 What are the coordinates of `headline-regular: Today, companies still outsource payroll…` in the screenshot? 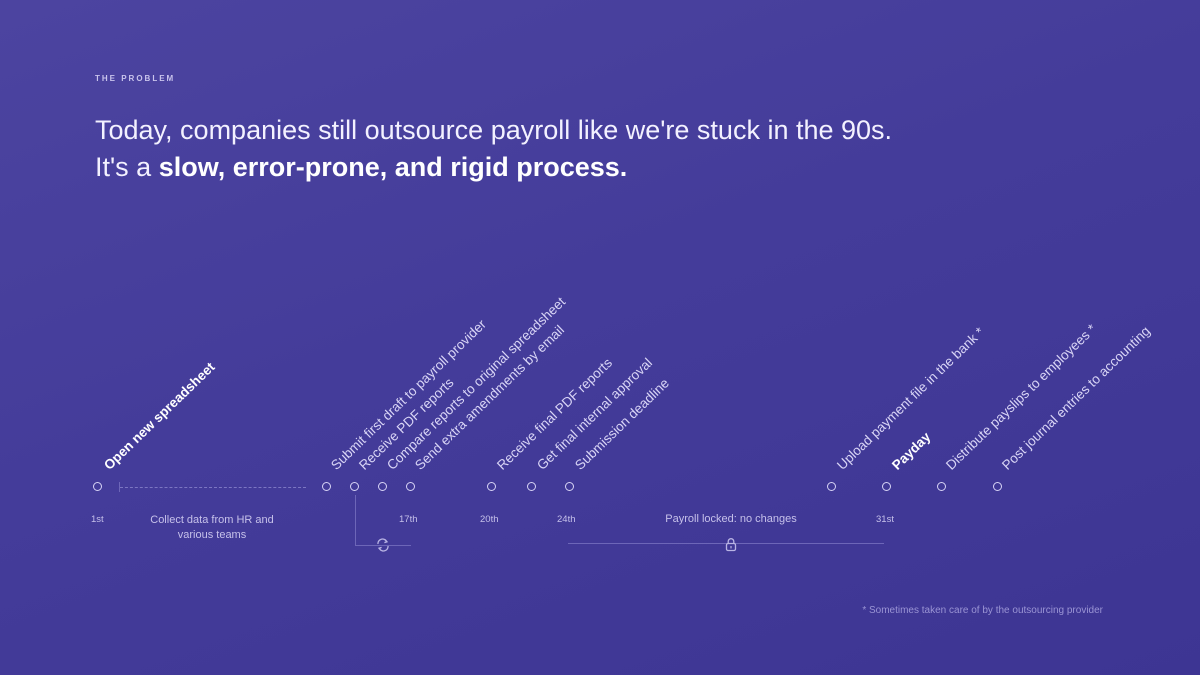 It's located at (494, 148).